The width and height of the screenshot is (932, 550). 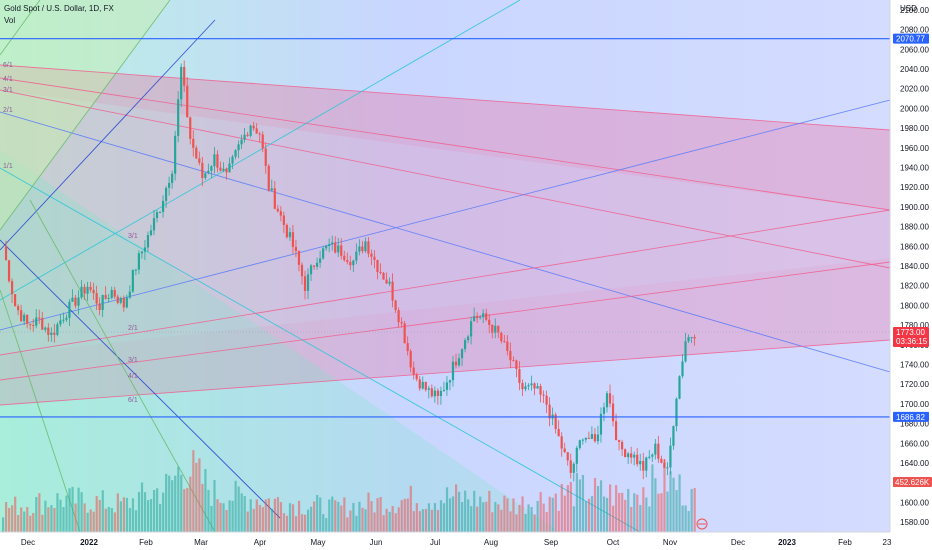 I want to click on y-tick-label: 2060.00, so click(x=914, y=49).